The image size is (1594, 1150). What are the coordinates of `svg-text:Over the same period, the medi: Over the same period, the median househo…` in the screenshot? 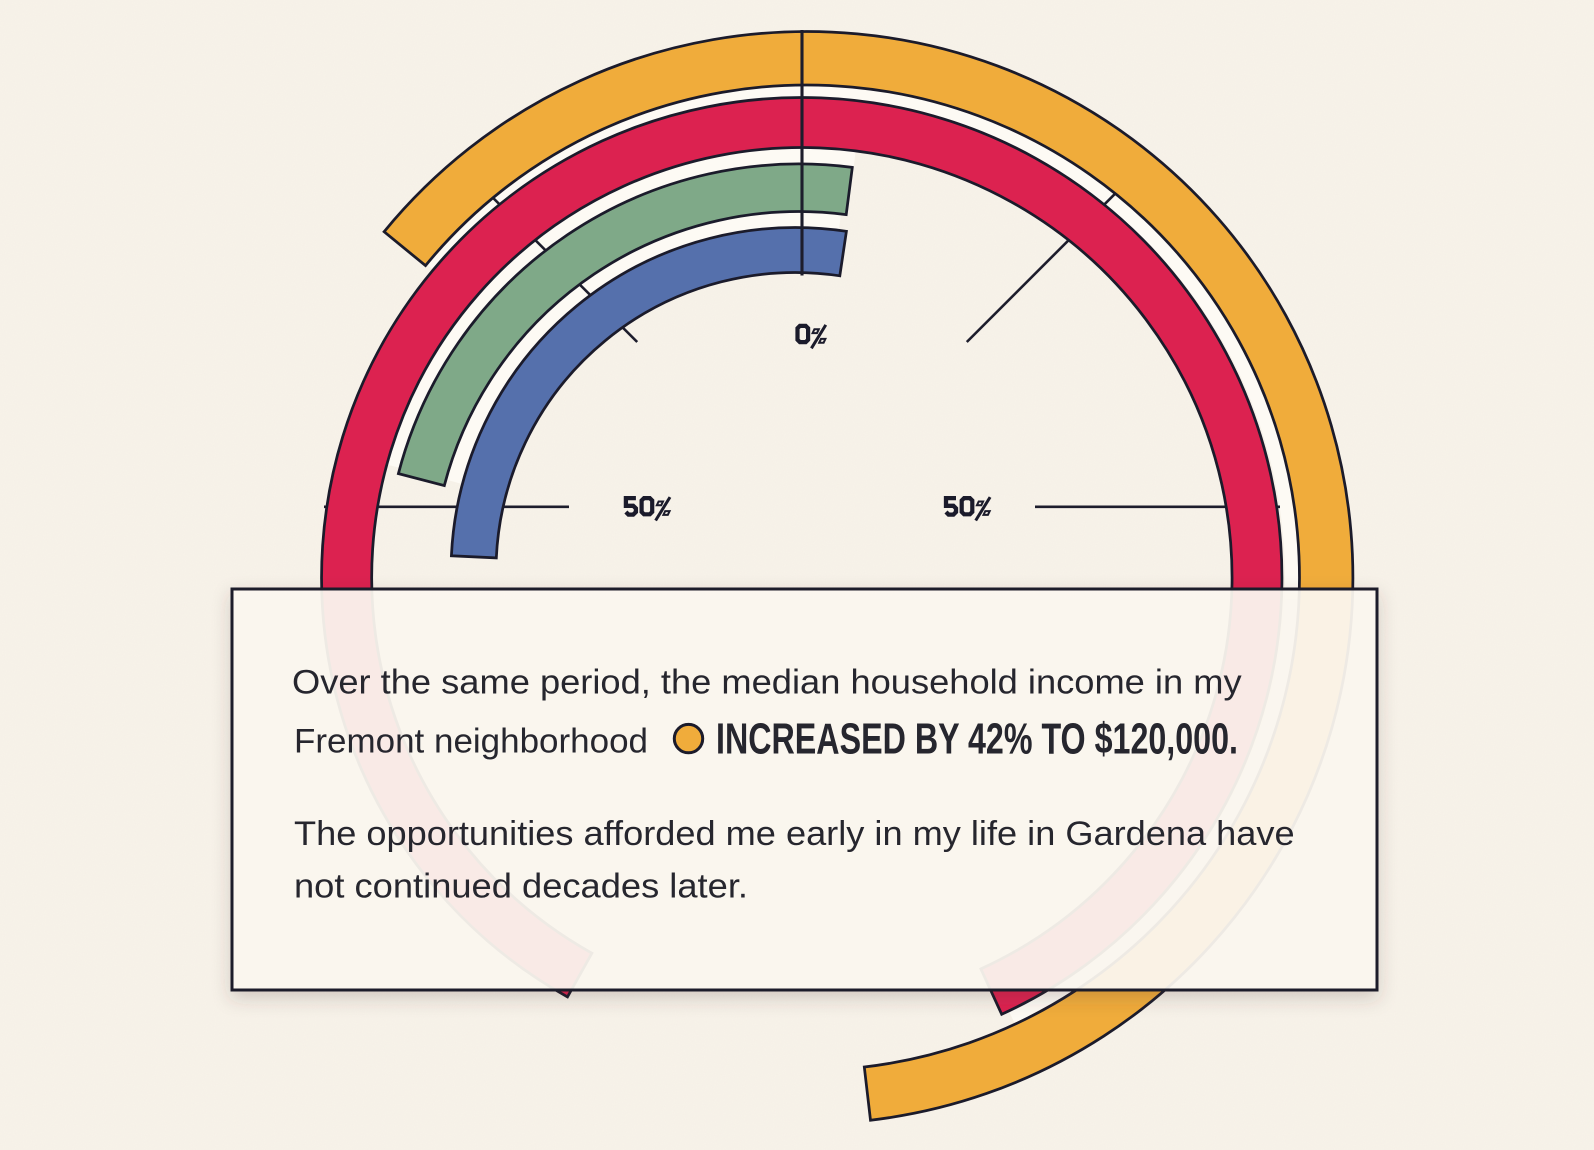 It's located at (767, 683).